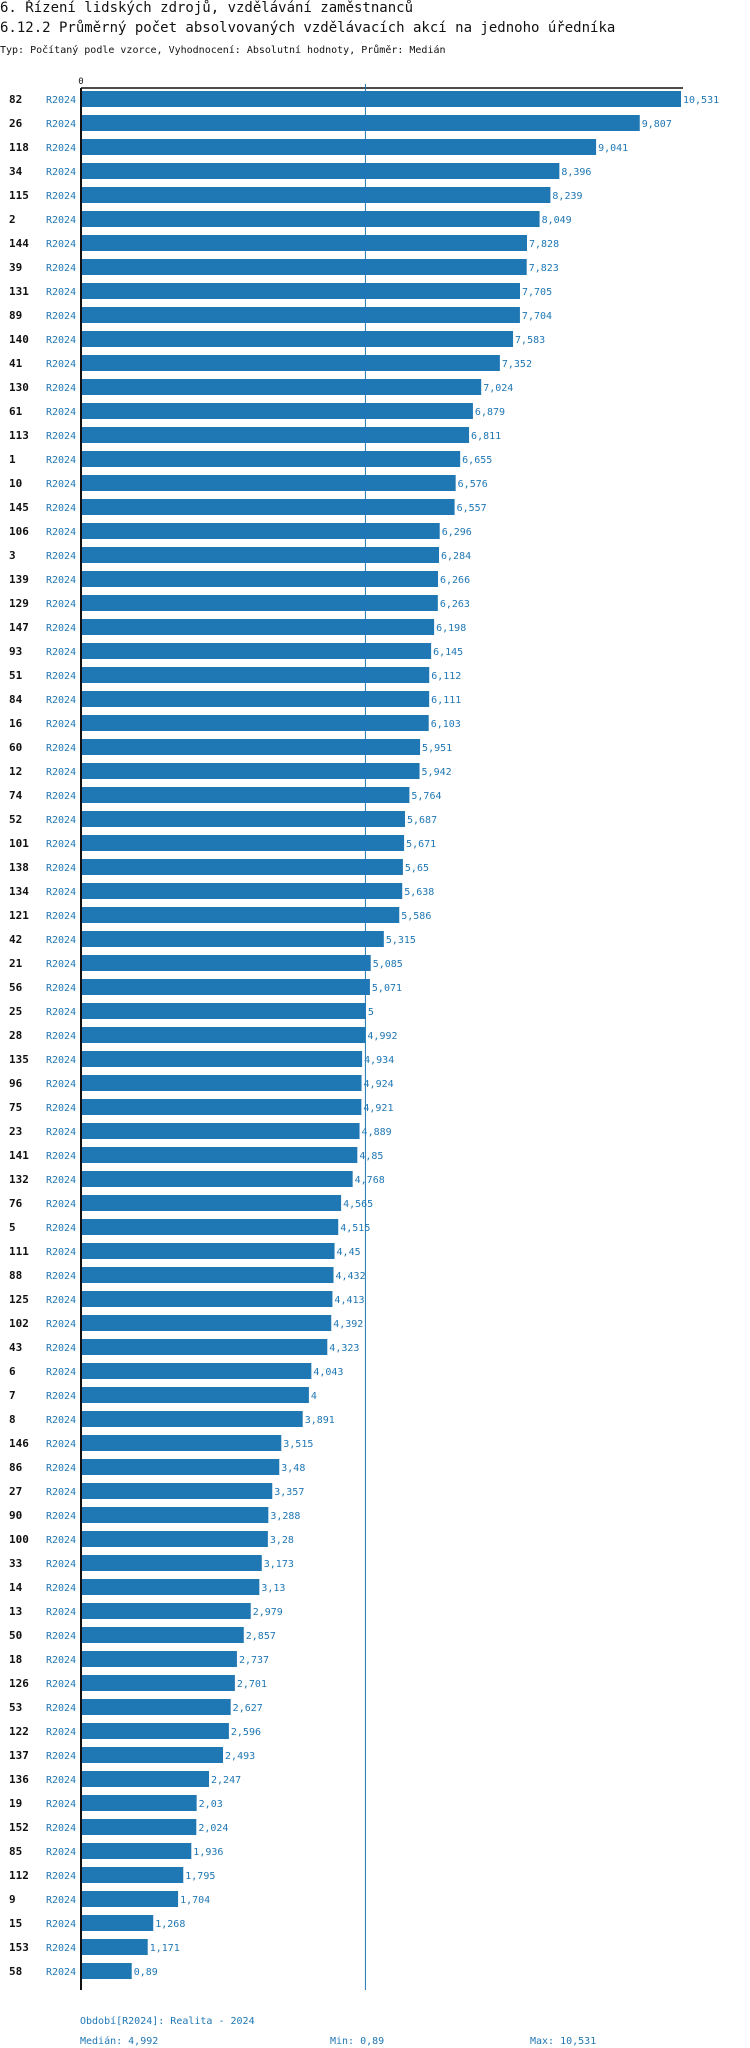 This screenshot has width=750, height=2048. Describe the element at coordinates (15, 1011) in the screenshot. I see `category-label: 25` at that location.